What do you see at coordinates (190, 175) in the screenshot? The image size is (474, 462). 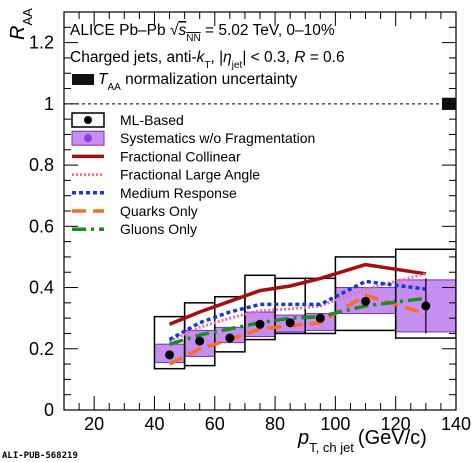 I see `legend-entry-label: Fractional Large Angle` at bounding box center [190, 175].